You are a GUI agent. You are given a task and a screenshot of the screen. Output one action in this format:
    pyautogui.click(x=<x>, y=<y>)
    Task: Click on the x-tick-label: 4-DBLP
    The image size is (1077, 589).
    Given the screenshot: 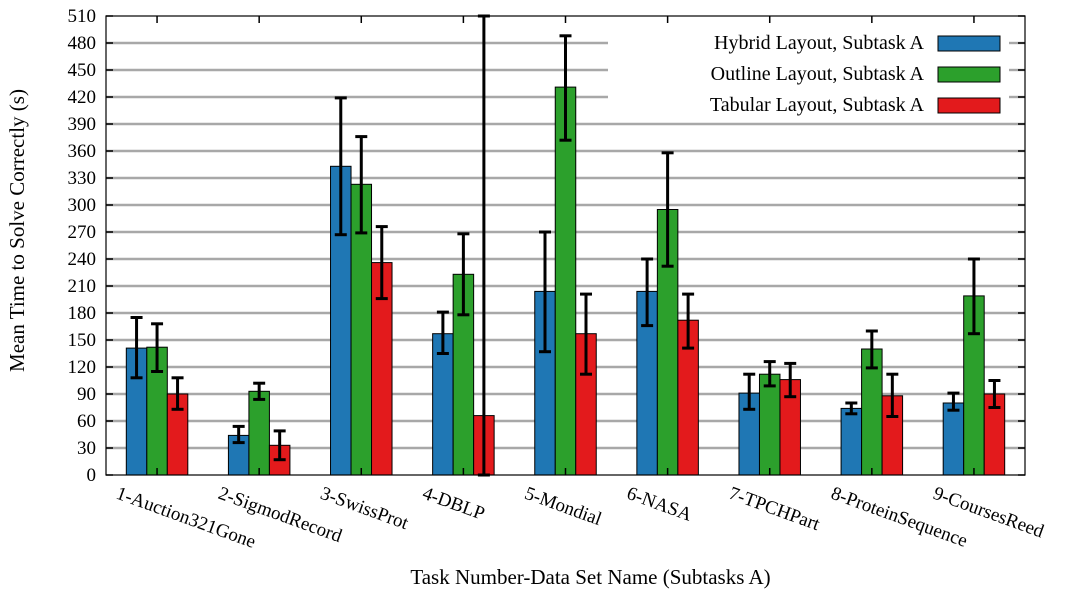 What is the action you would take?
    pyautogui.click(x=454, y=504)
    